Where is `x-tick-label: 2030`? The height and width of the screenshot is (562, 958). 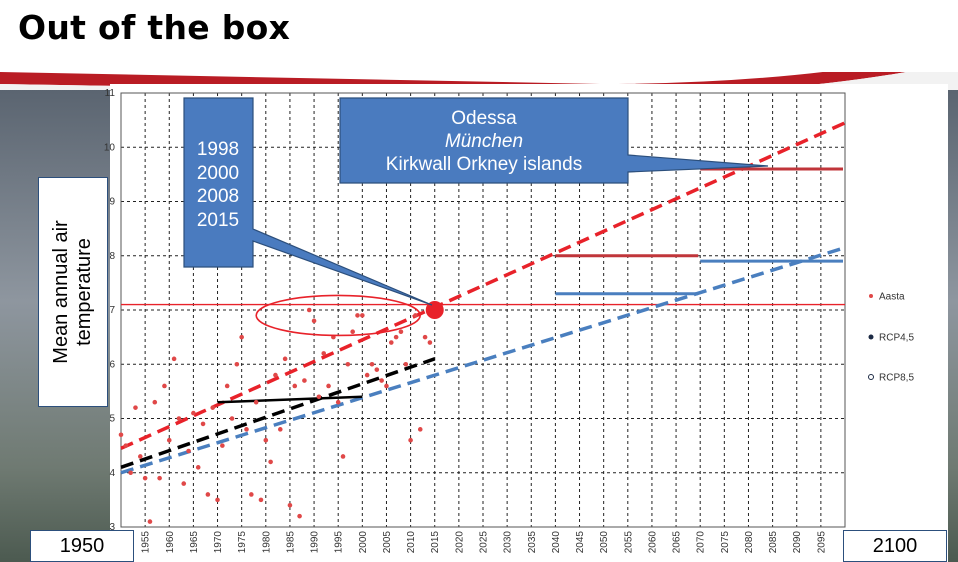
x-tick-label: 2030 is located at coordinates (508, 542).